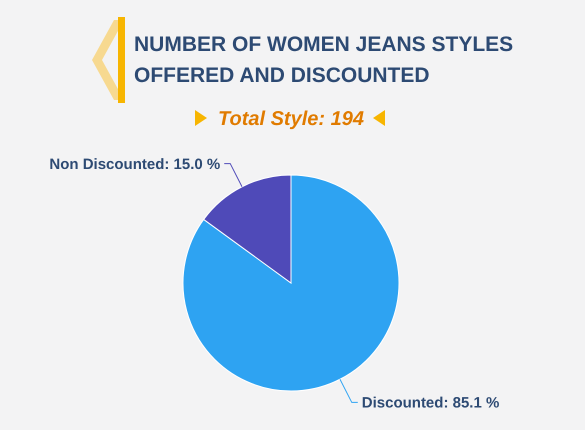  What do you see at coordinates (431, 403) in the screenshot?
I see `slice-label: Discounted: 85.1 %` at bounding box center [431, 403].